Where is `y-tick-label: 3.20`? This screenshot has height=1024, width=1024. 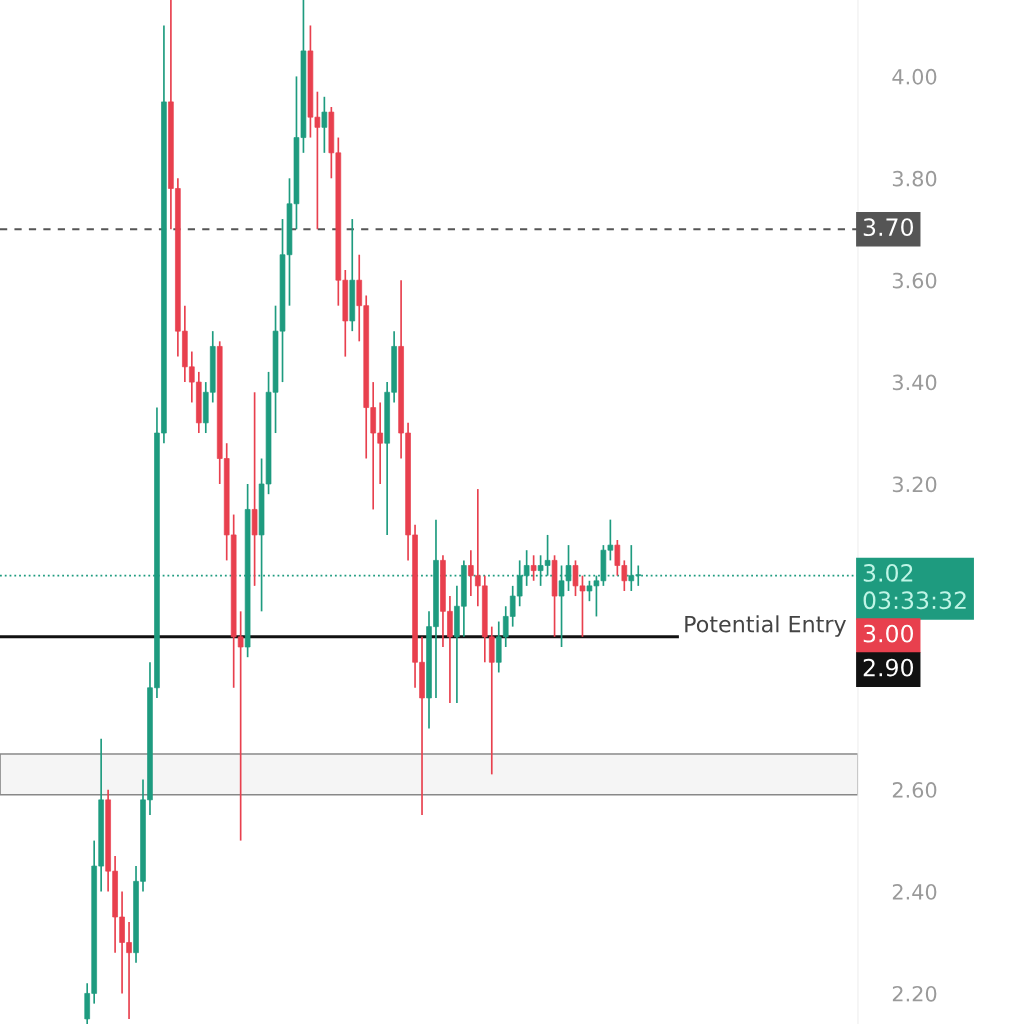
y-tick-label: 3.20 is located at coordinates (914, 484).